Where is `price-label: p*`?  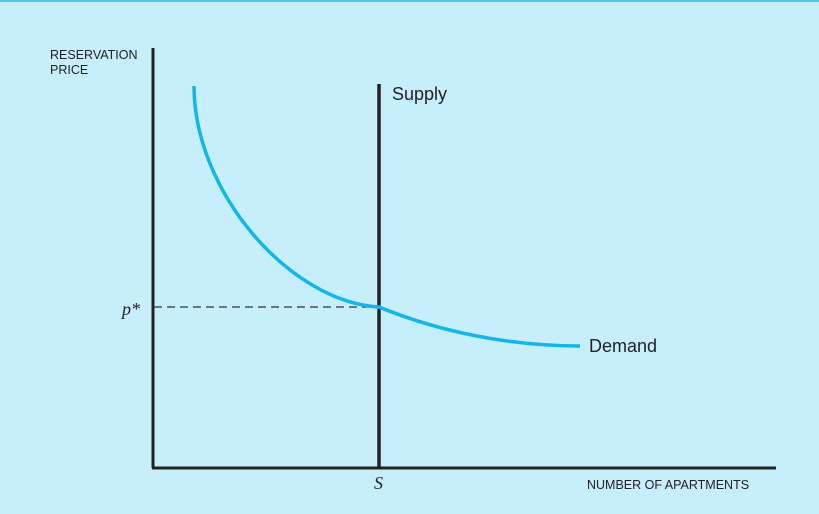
price-label: p* is located at coordinates (130, 309).